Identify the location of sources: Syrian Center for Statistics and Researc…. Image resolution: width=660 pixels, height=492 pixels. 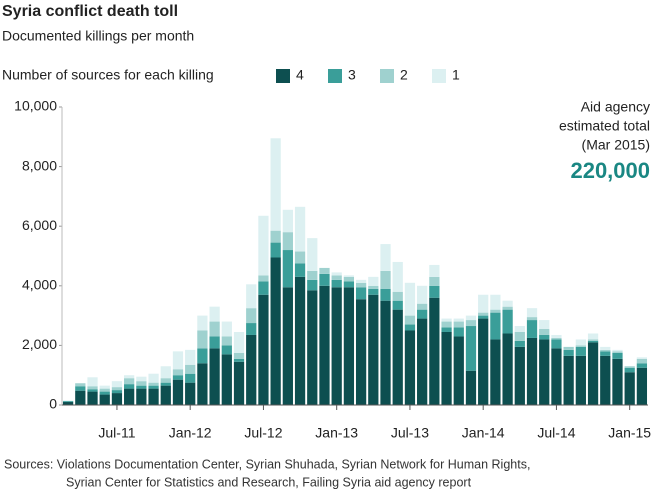
(269, 482).